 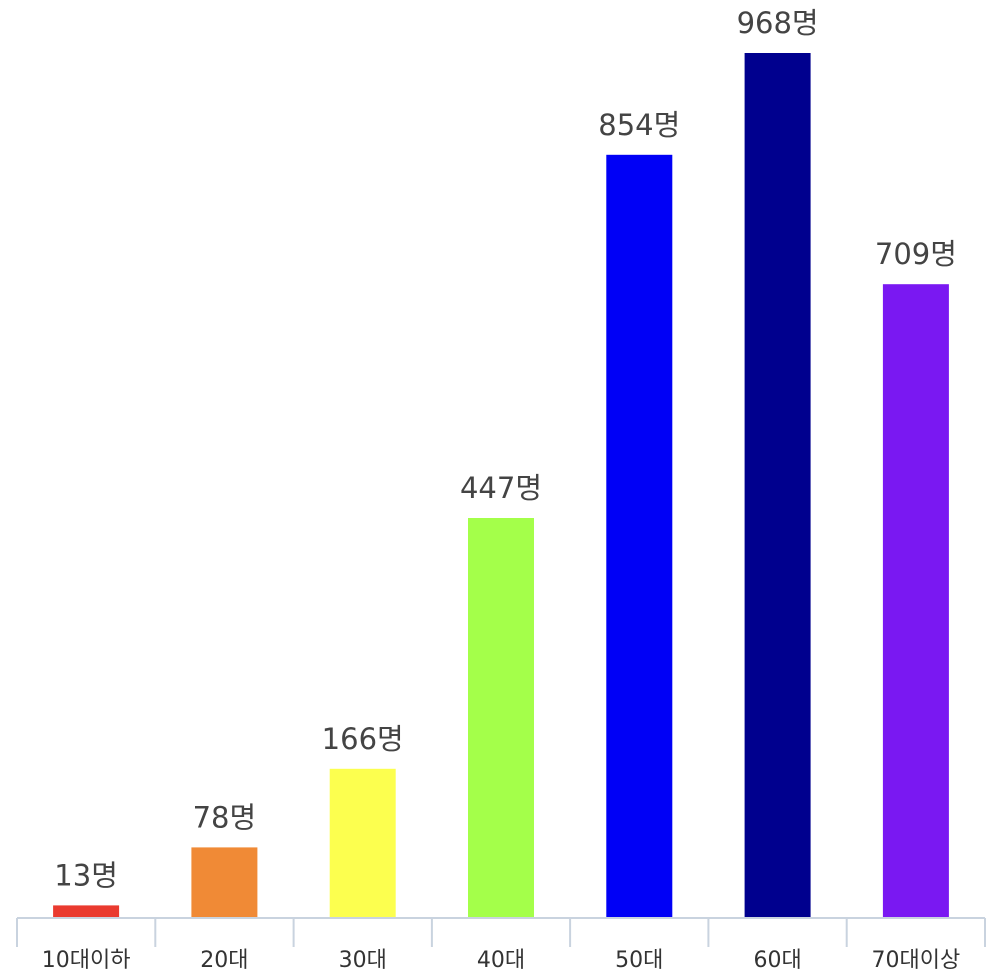 I want to click on x-tick-label-7: 70대이상, so click(x=916, y=960).